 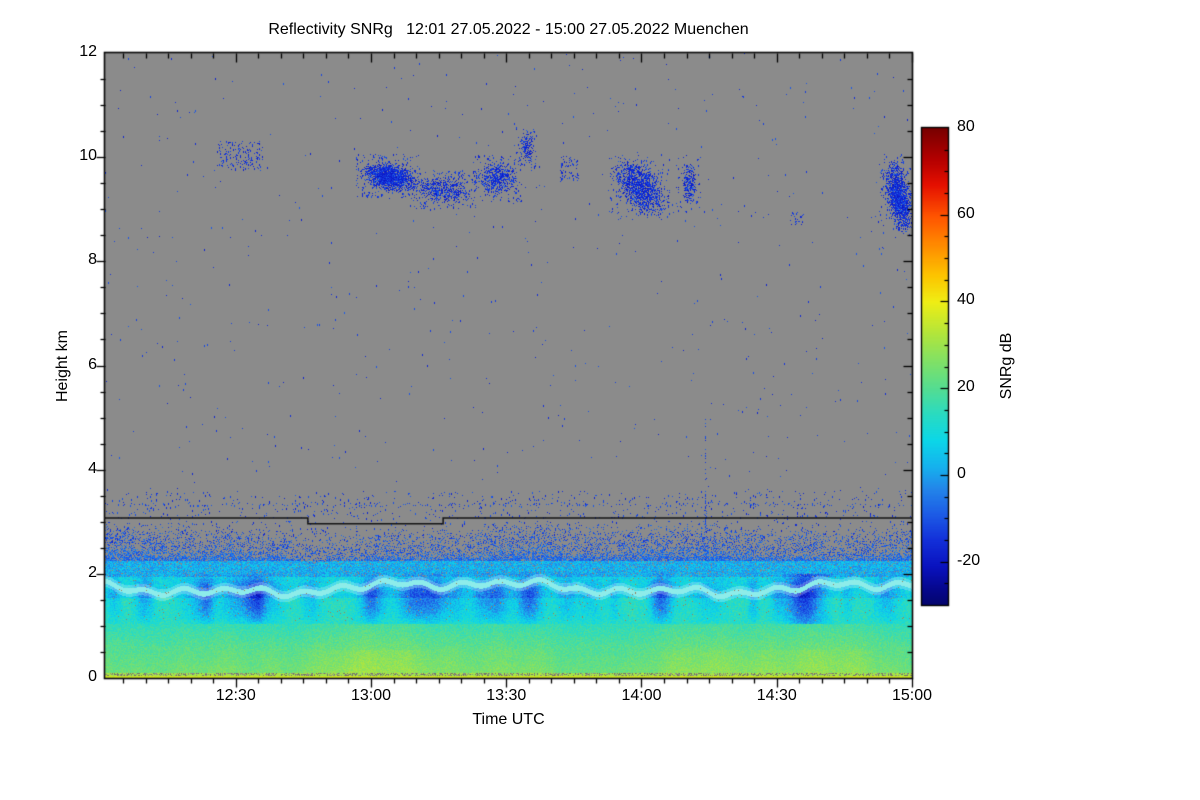 I want to click on y-tick-label: 6, so click(x=92, y=364).